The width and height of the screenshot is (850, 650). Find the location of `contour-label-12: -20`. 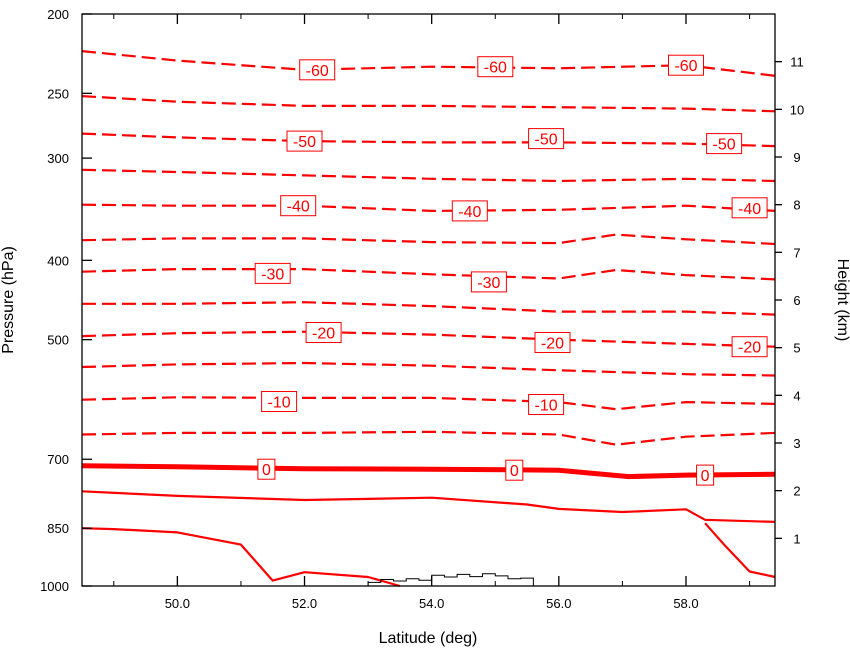

contour-label-12: -20 is located at coordinates (552, 344).